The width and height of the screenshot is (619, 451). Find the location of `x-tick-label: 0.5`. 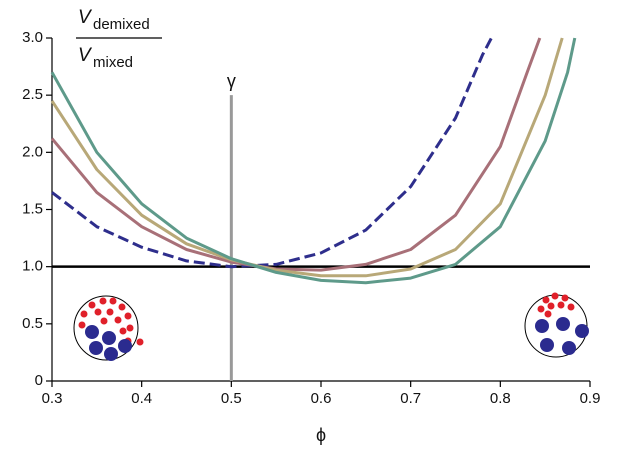

x-tick-label: 0.5 is located at coordinates (231, 398).